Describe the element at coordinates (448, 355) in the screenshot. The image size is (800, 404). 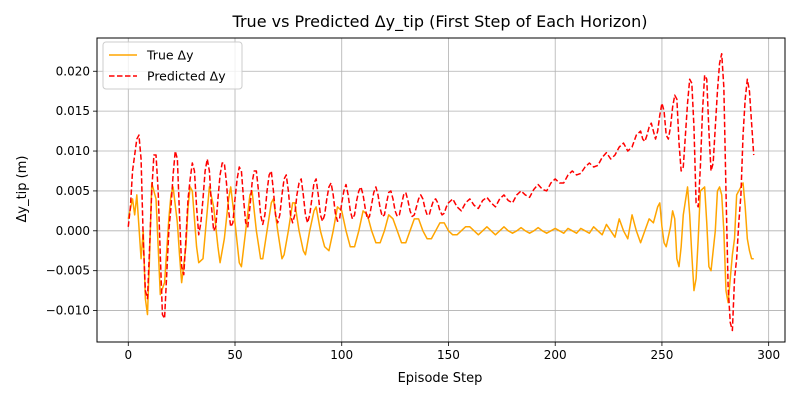
I see `x-tick-label: 150` at that location.